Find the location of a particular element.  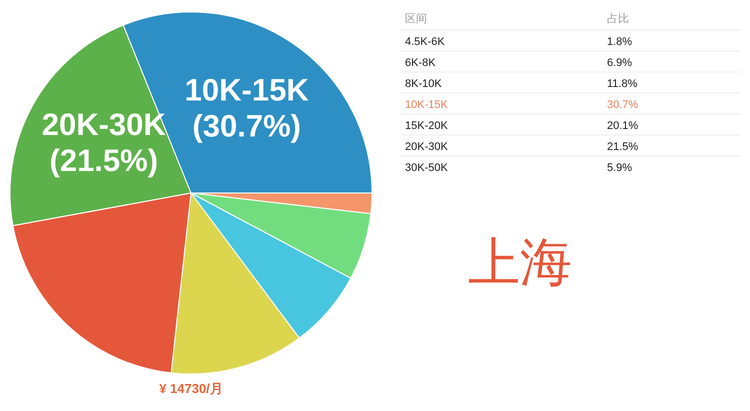

data-label: 20.1% is located at coordinates (622, 126).